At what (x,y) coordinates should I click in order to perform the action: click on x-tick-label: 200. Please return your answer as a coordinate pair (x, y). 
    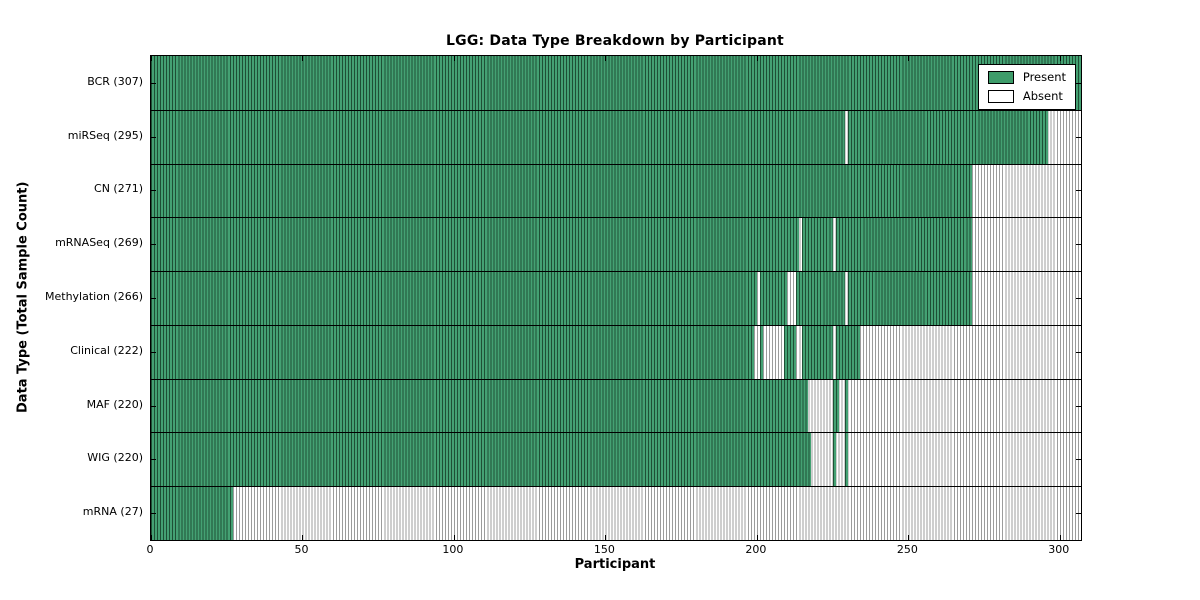
    Looking at the image, I should click on (756, 549).